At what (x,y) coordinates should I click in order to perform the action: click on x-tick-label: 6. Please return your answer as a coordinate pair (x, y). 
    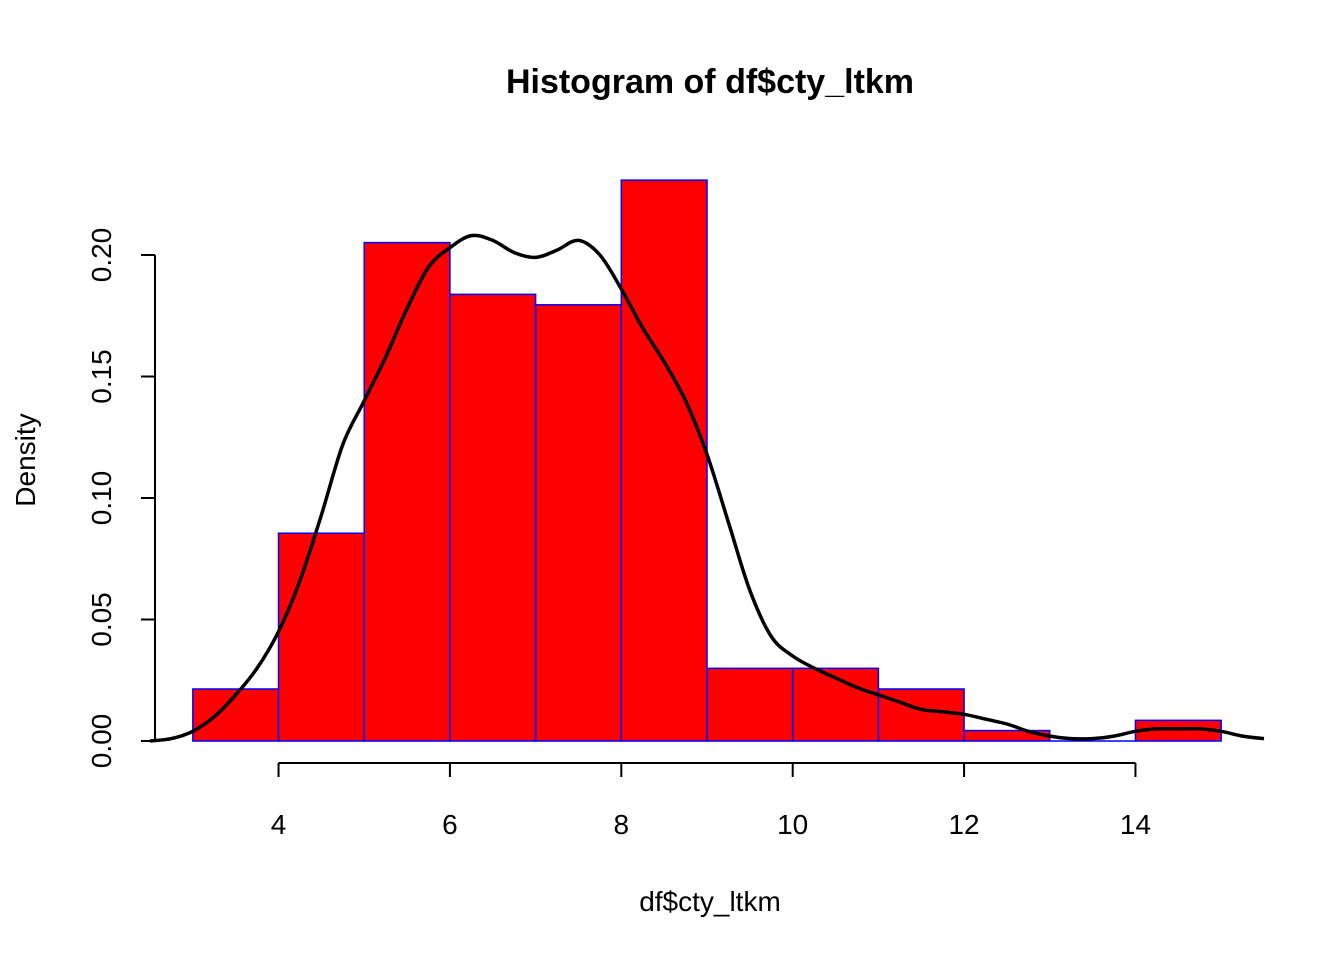
    Looking at the image, I should click on (450, 824).